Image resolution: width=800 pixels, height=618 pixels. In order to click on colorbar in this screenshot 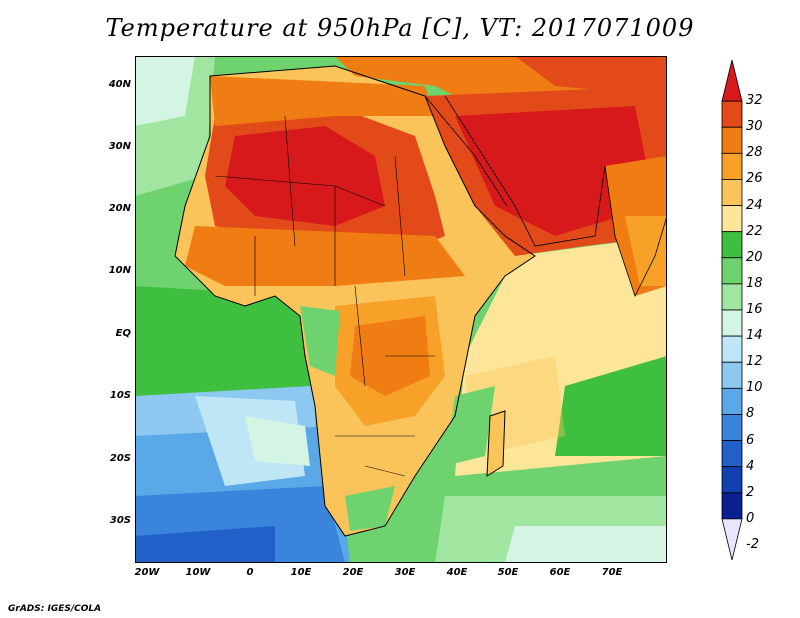, I will do `click(732, 310)`.